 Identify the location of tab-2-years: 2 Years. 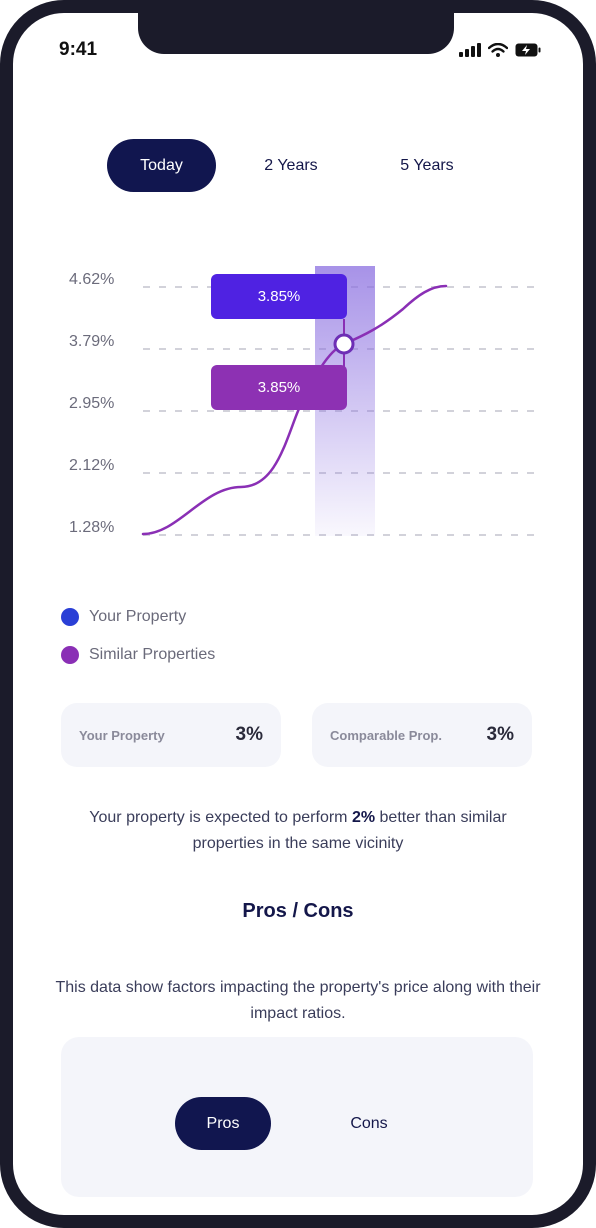
(291, 165).